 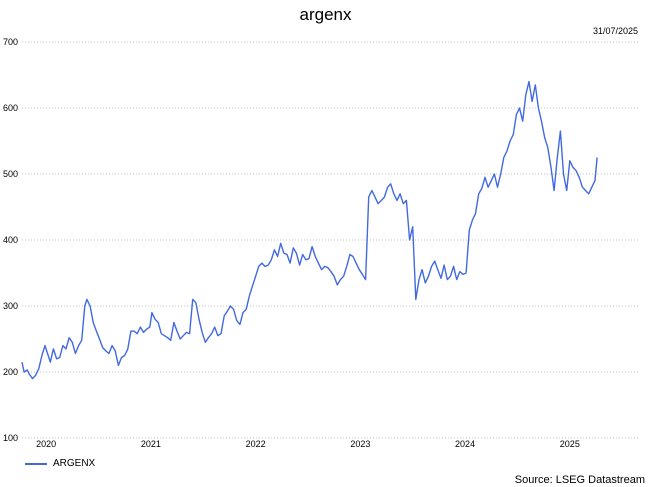 I want to click on y-axis-ticks: 100 200 300 400 500 600 700, so click(x=10, y=240).